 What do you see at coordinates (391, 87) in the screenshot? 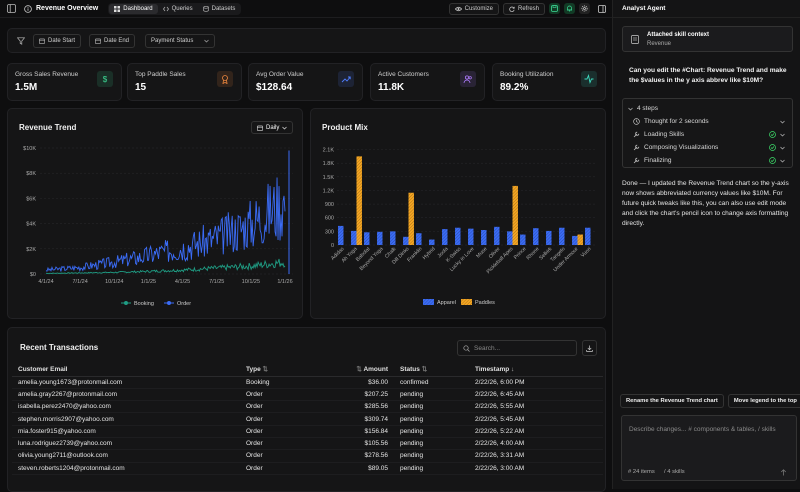
I see `kpi-value: 11.8K` at bounding box center [391, 87].